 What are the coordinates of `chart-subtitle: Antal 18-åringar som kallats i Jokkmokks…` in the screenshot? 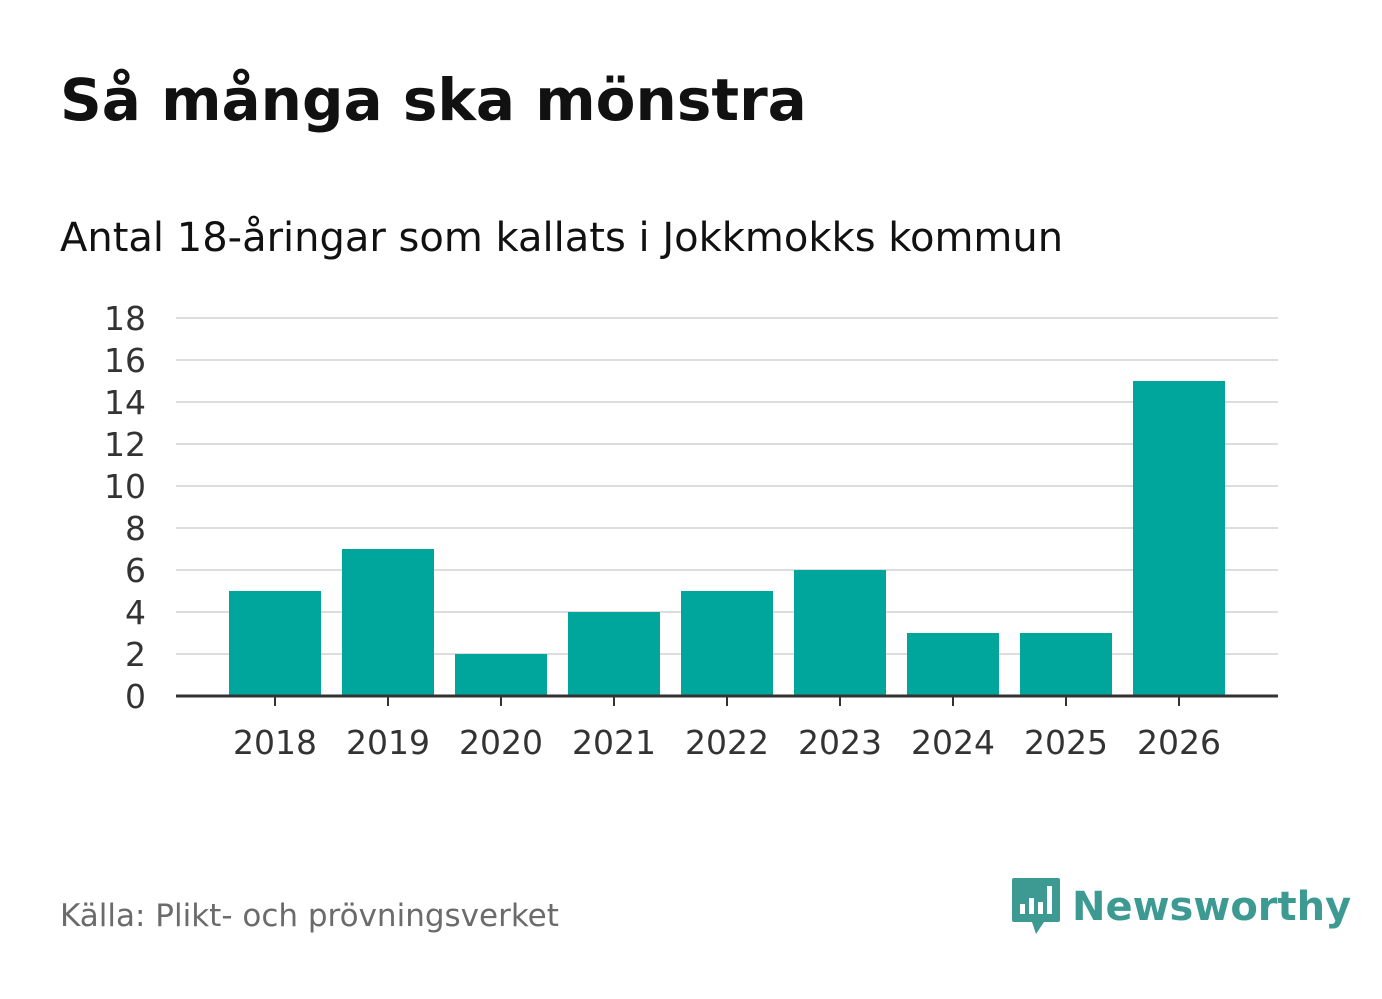 It's located at (562, 238).